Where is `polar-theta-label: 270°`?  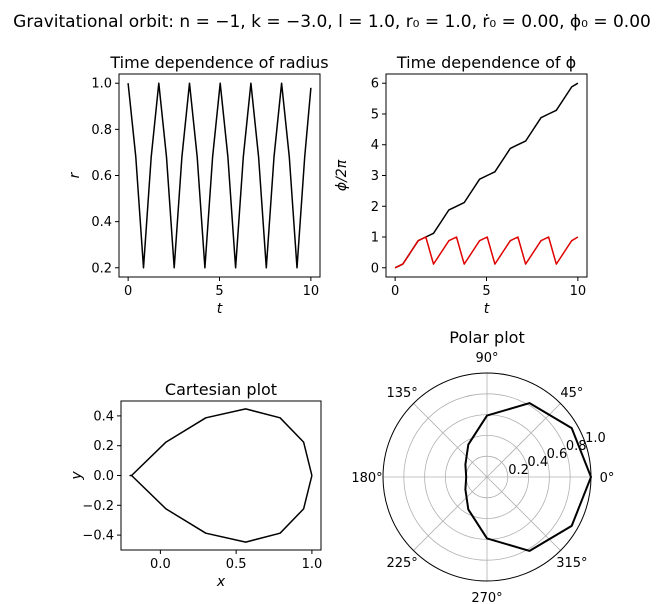 polar-theta-label: 270° is located at coordinates (486, 597).